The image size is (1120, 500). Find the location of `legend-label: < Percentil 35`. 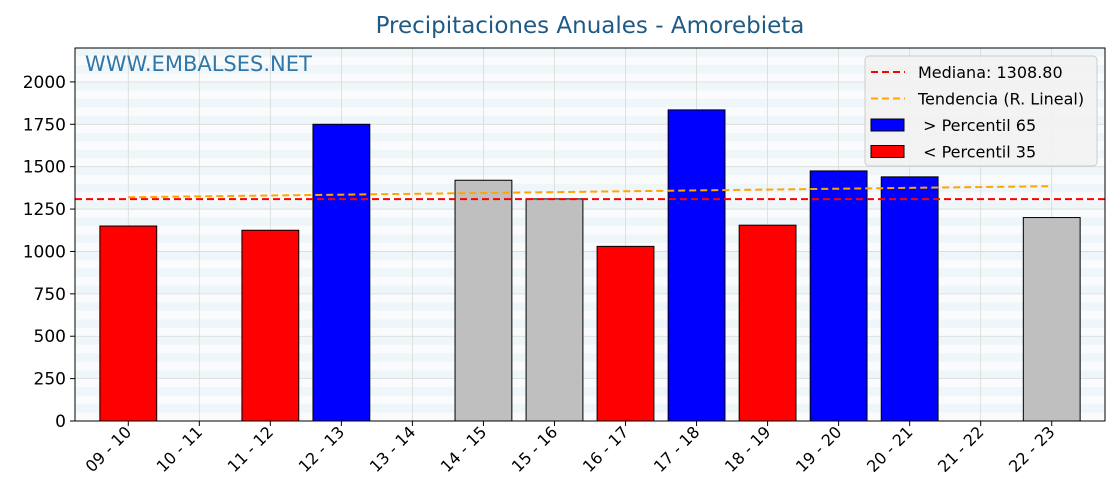

legend-label: < Percentil 35 is located at coordinates (977, 152).